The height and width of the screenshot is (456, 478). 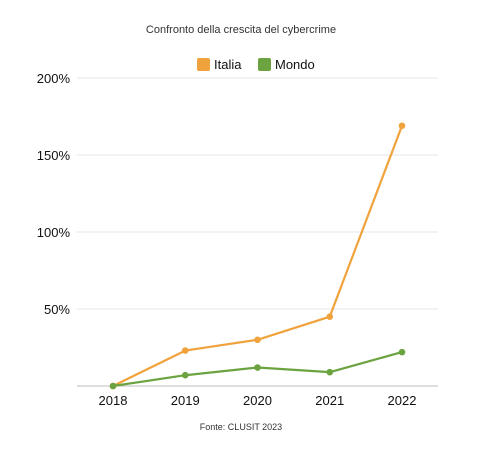 I want to click on y-tick-label: 200%, so click(x=54, y=78).